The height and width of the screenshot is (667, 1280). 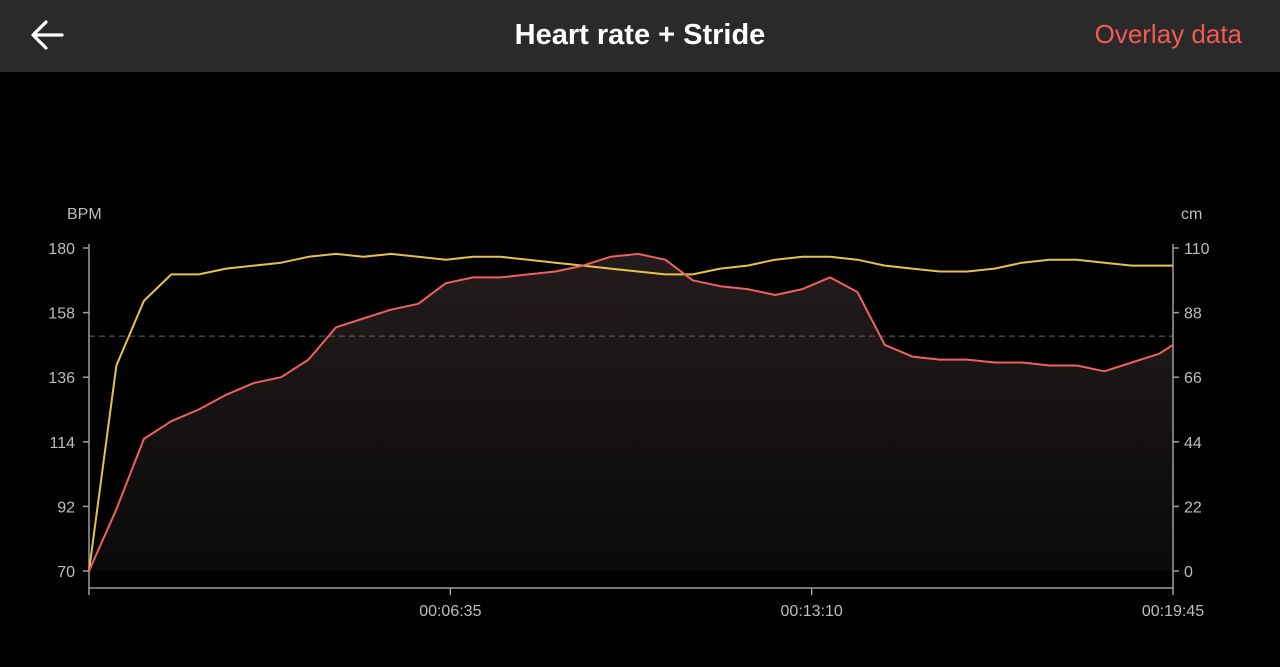 I want to click on overlay-data-button: Overlay data, so click(x=1168, y=34).